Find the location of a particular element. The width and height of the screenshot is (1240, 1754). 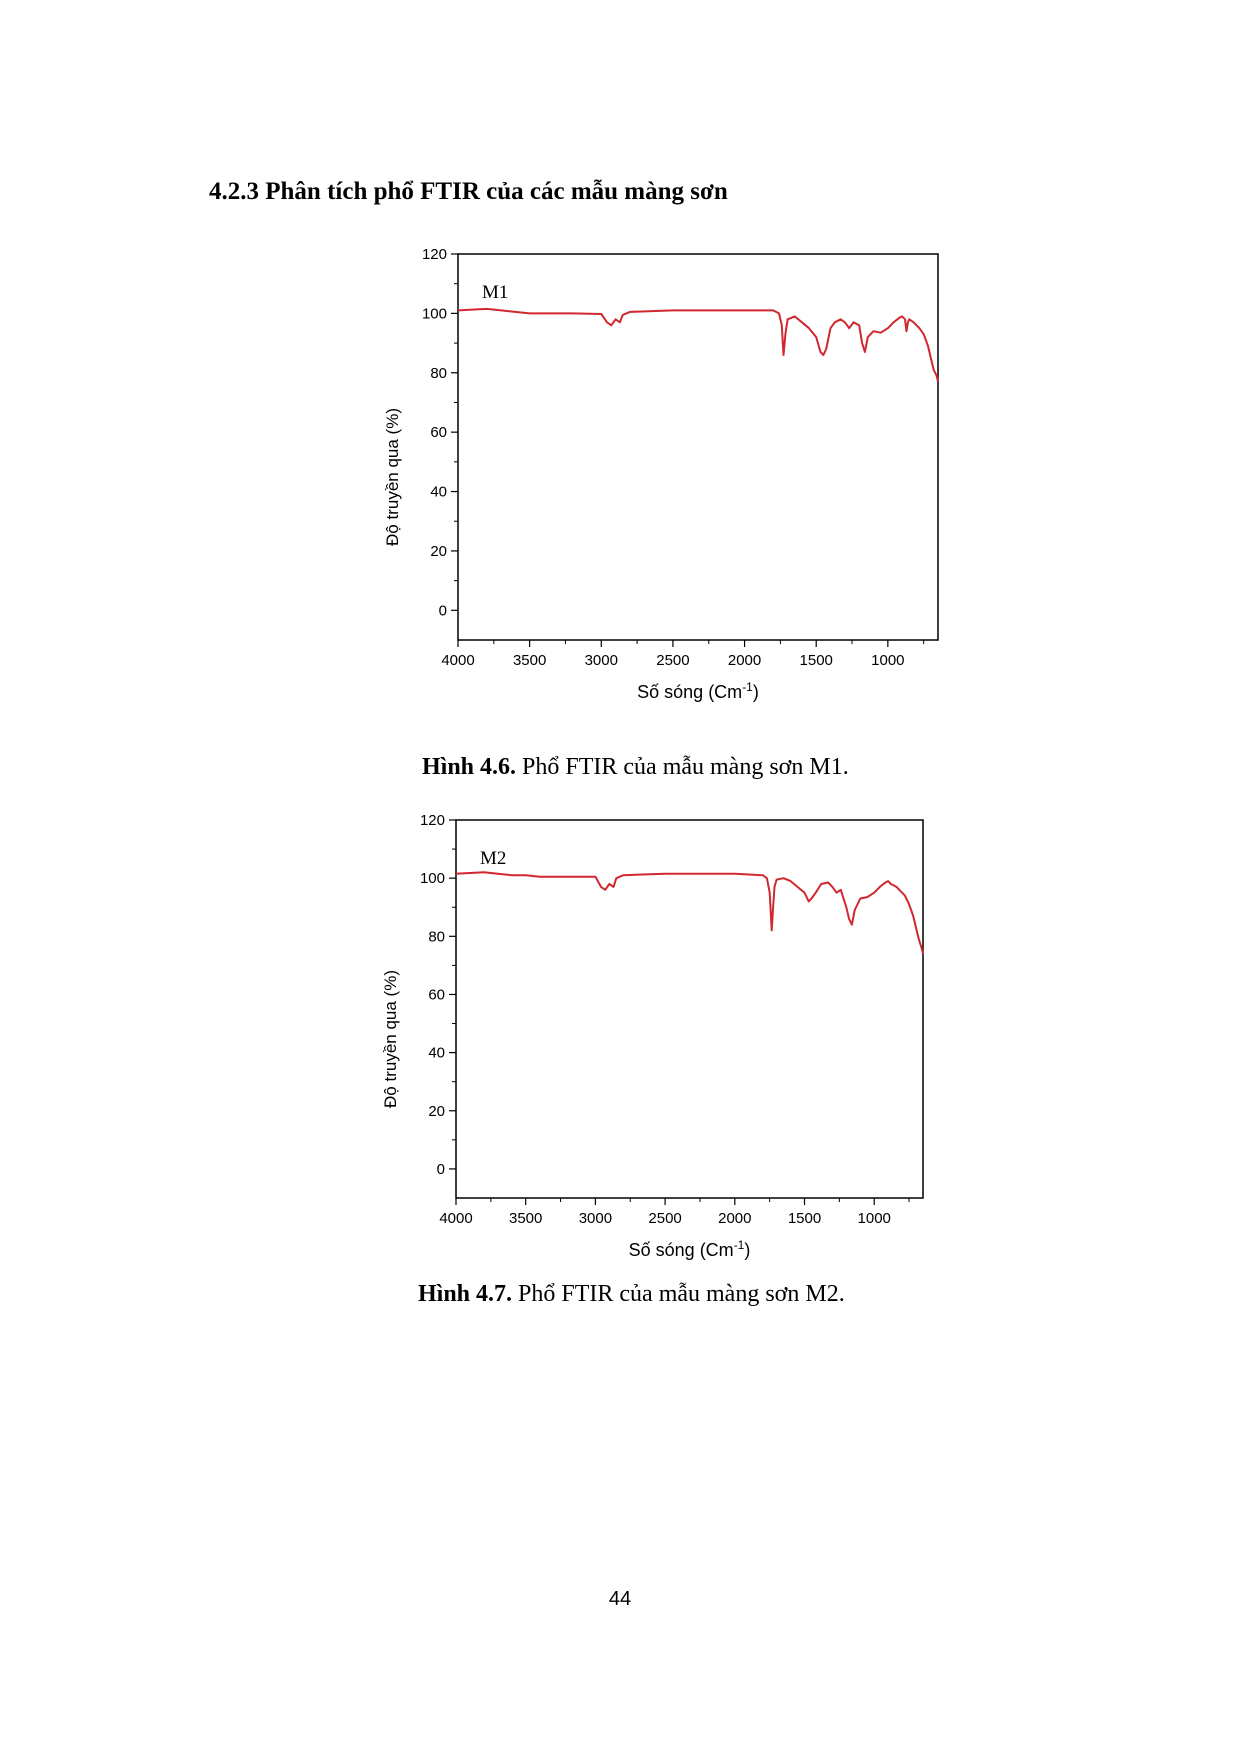

page-number: 44 is located at coordinates (620, 1599).